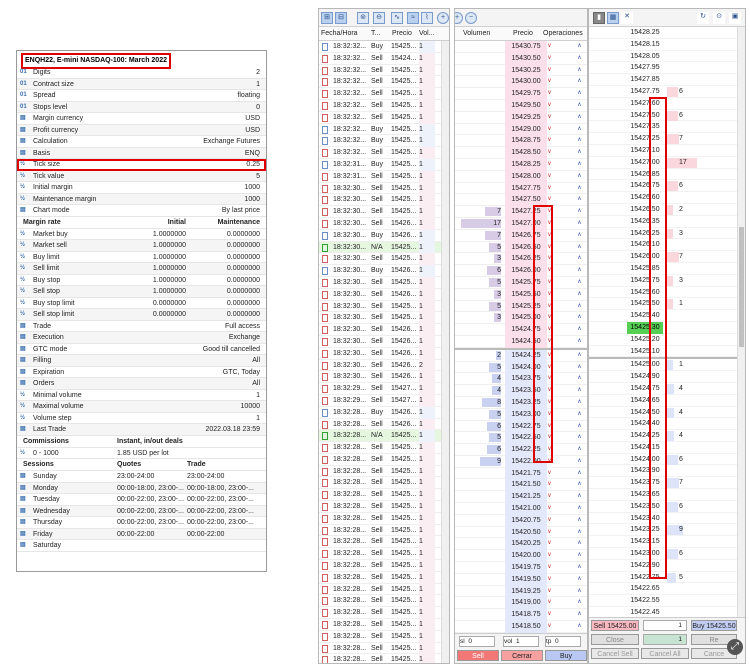  I want to click on depth-row: 15430.50 ∨ ∧, so click(521, 58).